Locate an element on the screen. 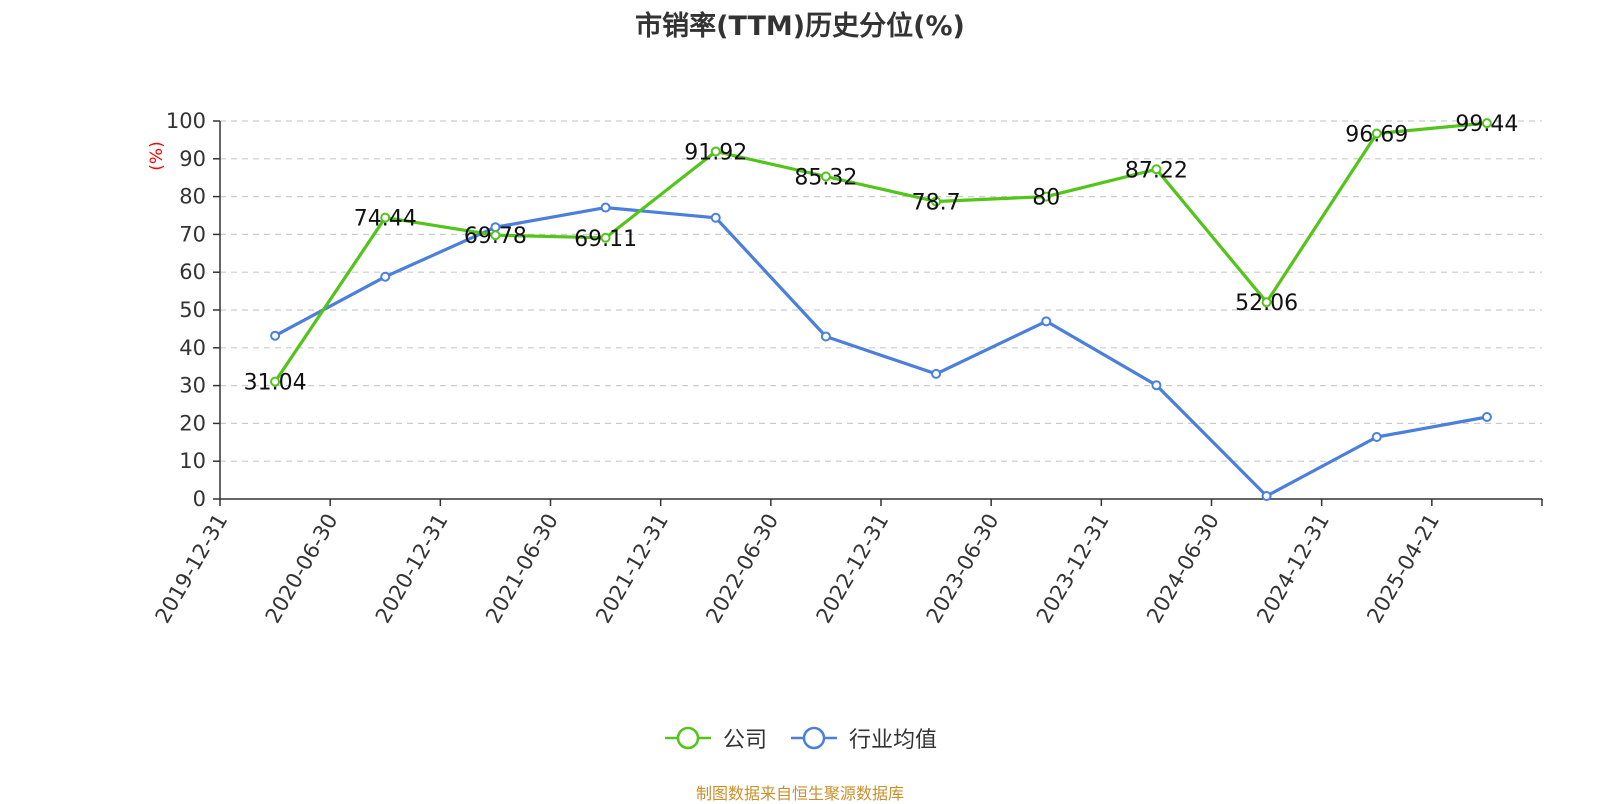 Image resolution: width=1600 pixels, height=804 pixels. y-tick-label: 80 is located at coordinates (192, 197).